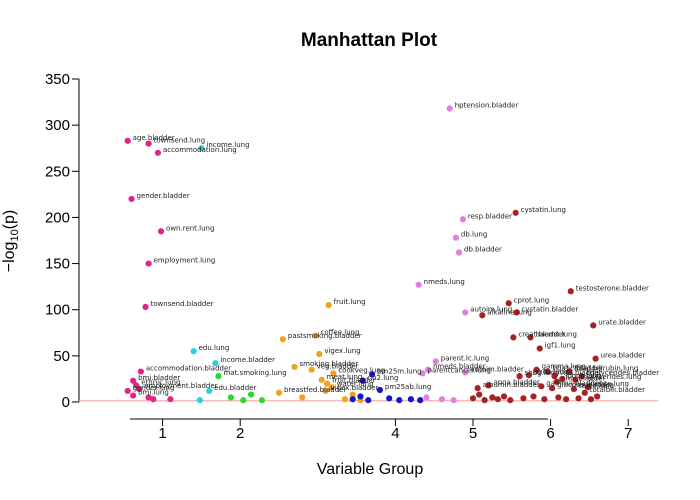  I want to click on point-label-74: urea.bladder, so click(623, 356).